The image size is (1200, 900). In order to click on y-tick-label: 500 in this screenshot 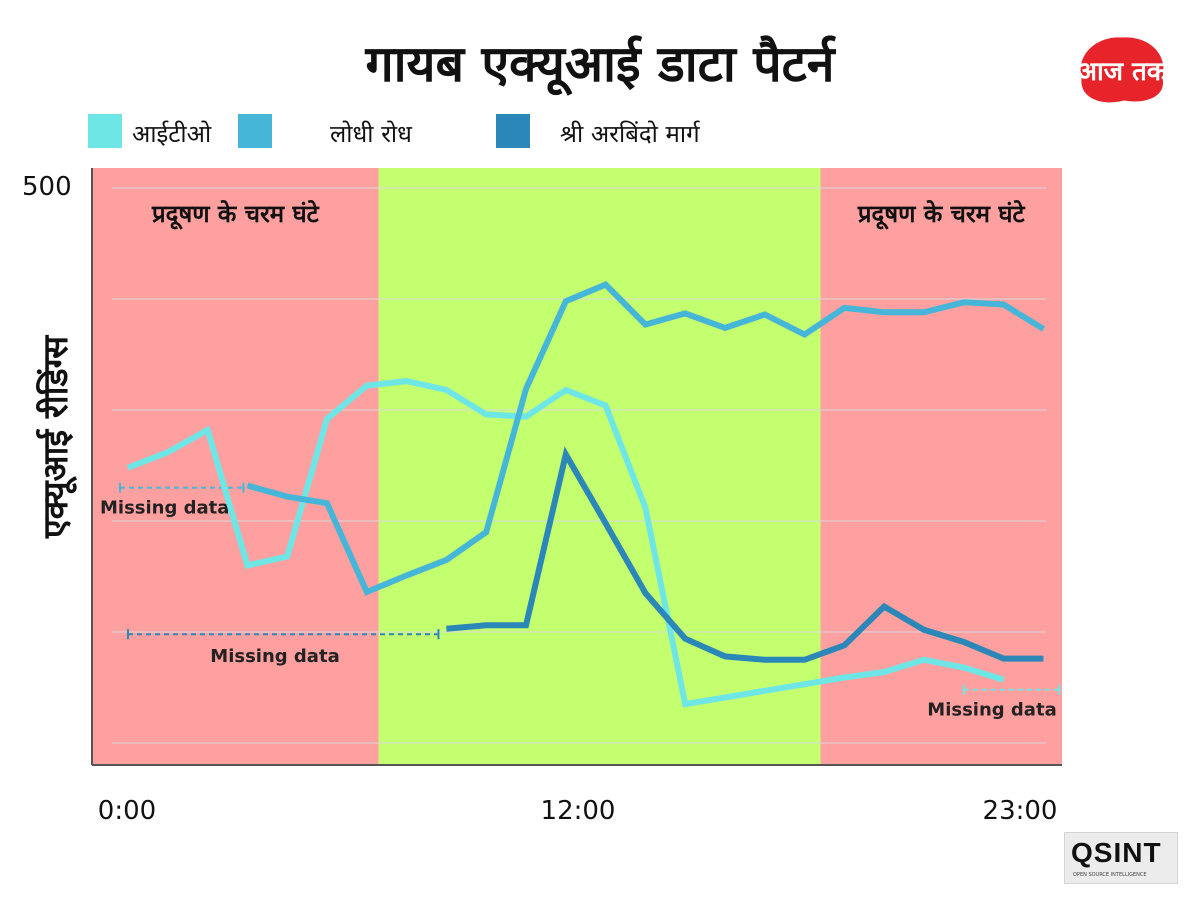, I will do `click(47, 187)`.